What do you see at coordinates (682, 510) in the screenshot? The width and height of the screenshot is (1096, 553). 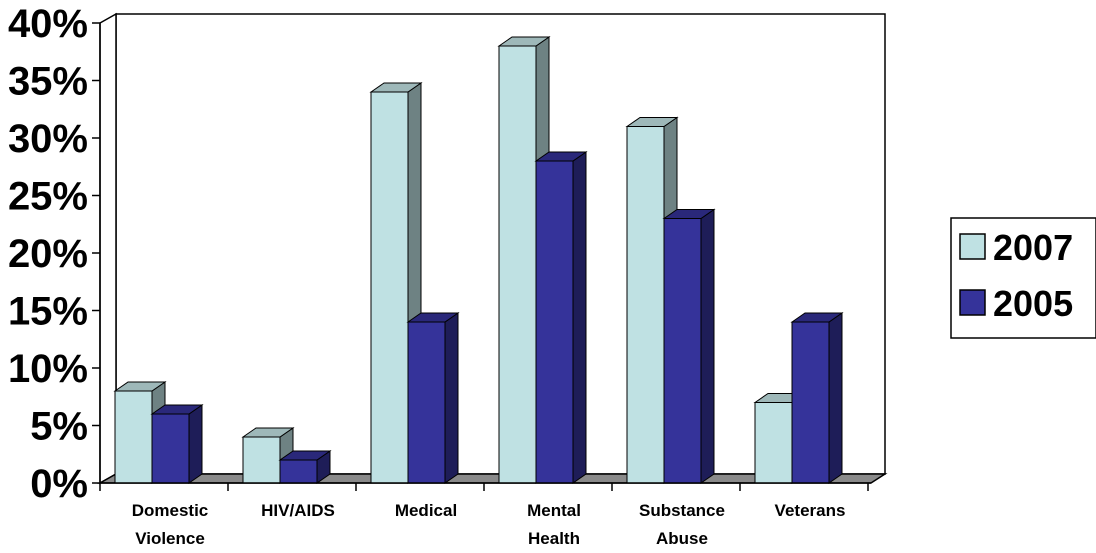 I see `x-tick-label-line: Substance` at bounding box center [682, 510].